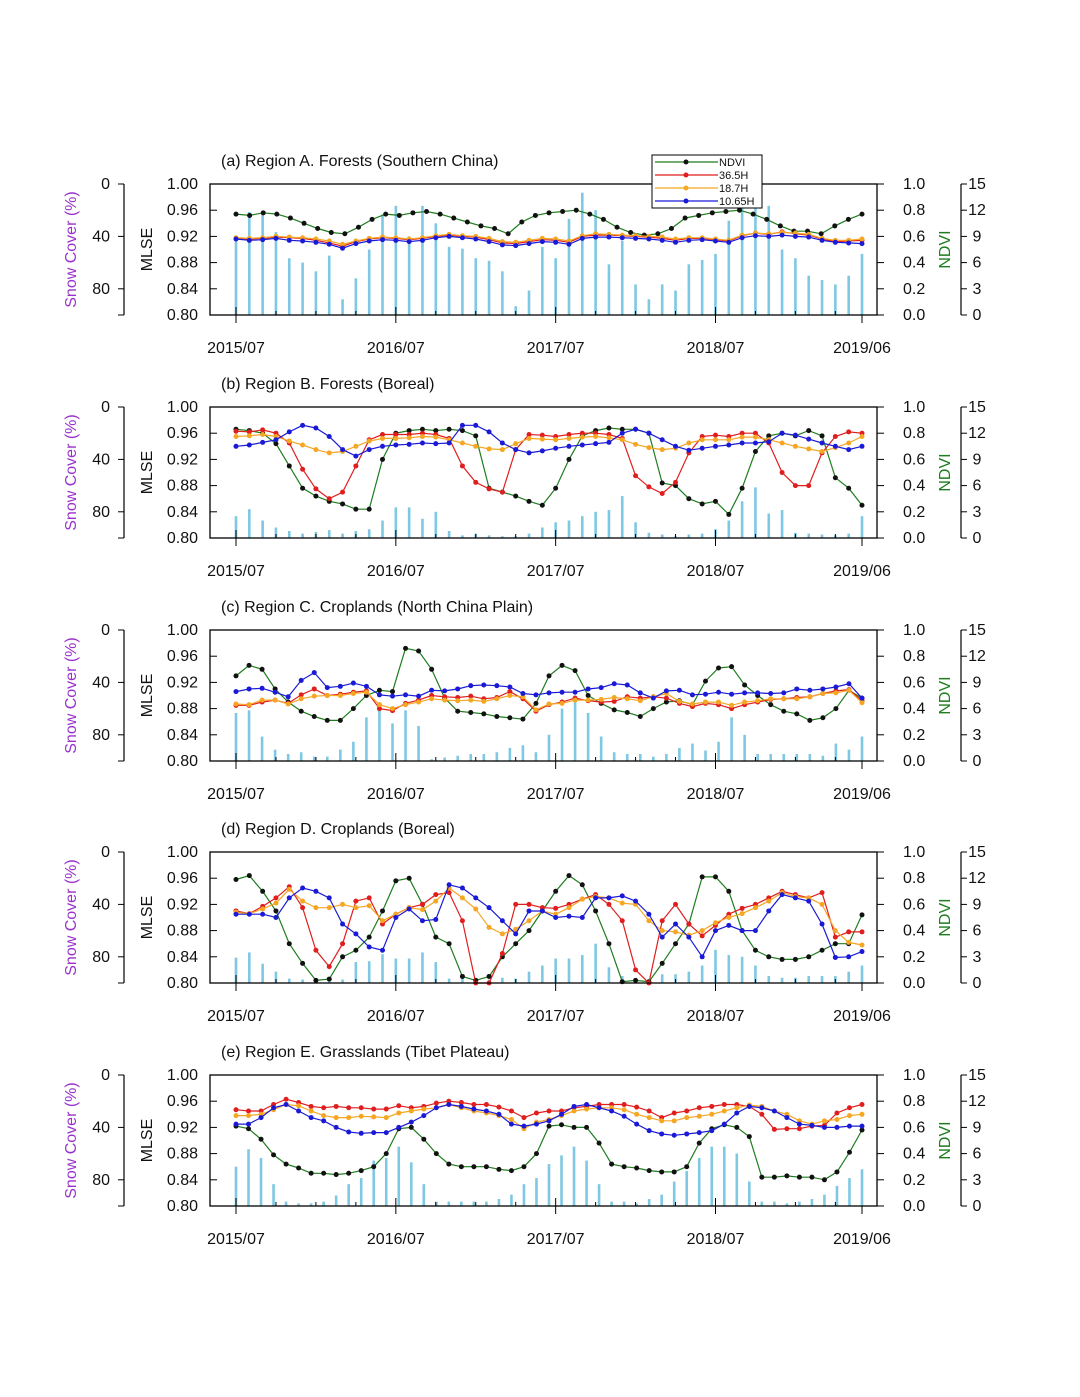 This screenshot has height=1397, width=1080. Describe the element at coordinates (105, 630) in the screenshot. I see `snow-tick-label: 0` at that location.